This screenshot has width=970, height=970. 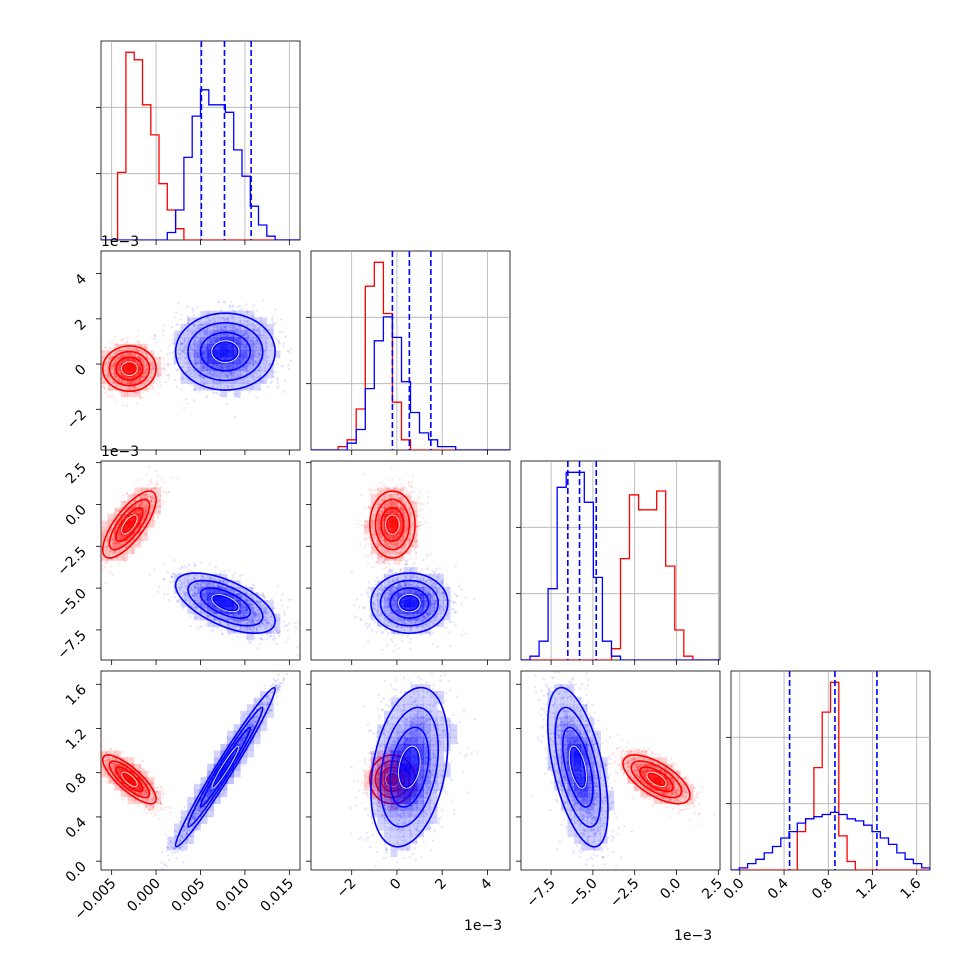 I want to click on x-tick-label-p2: 0, so click(x=396, y=885).